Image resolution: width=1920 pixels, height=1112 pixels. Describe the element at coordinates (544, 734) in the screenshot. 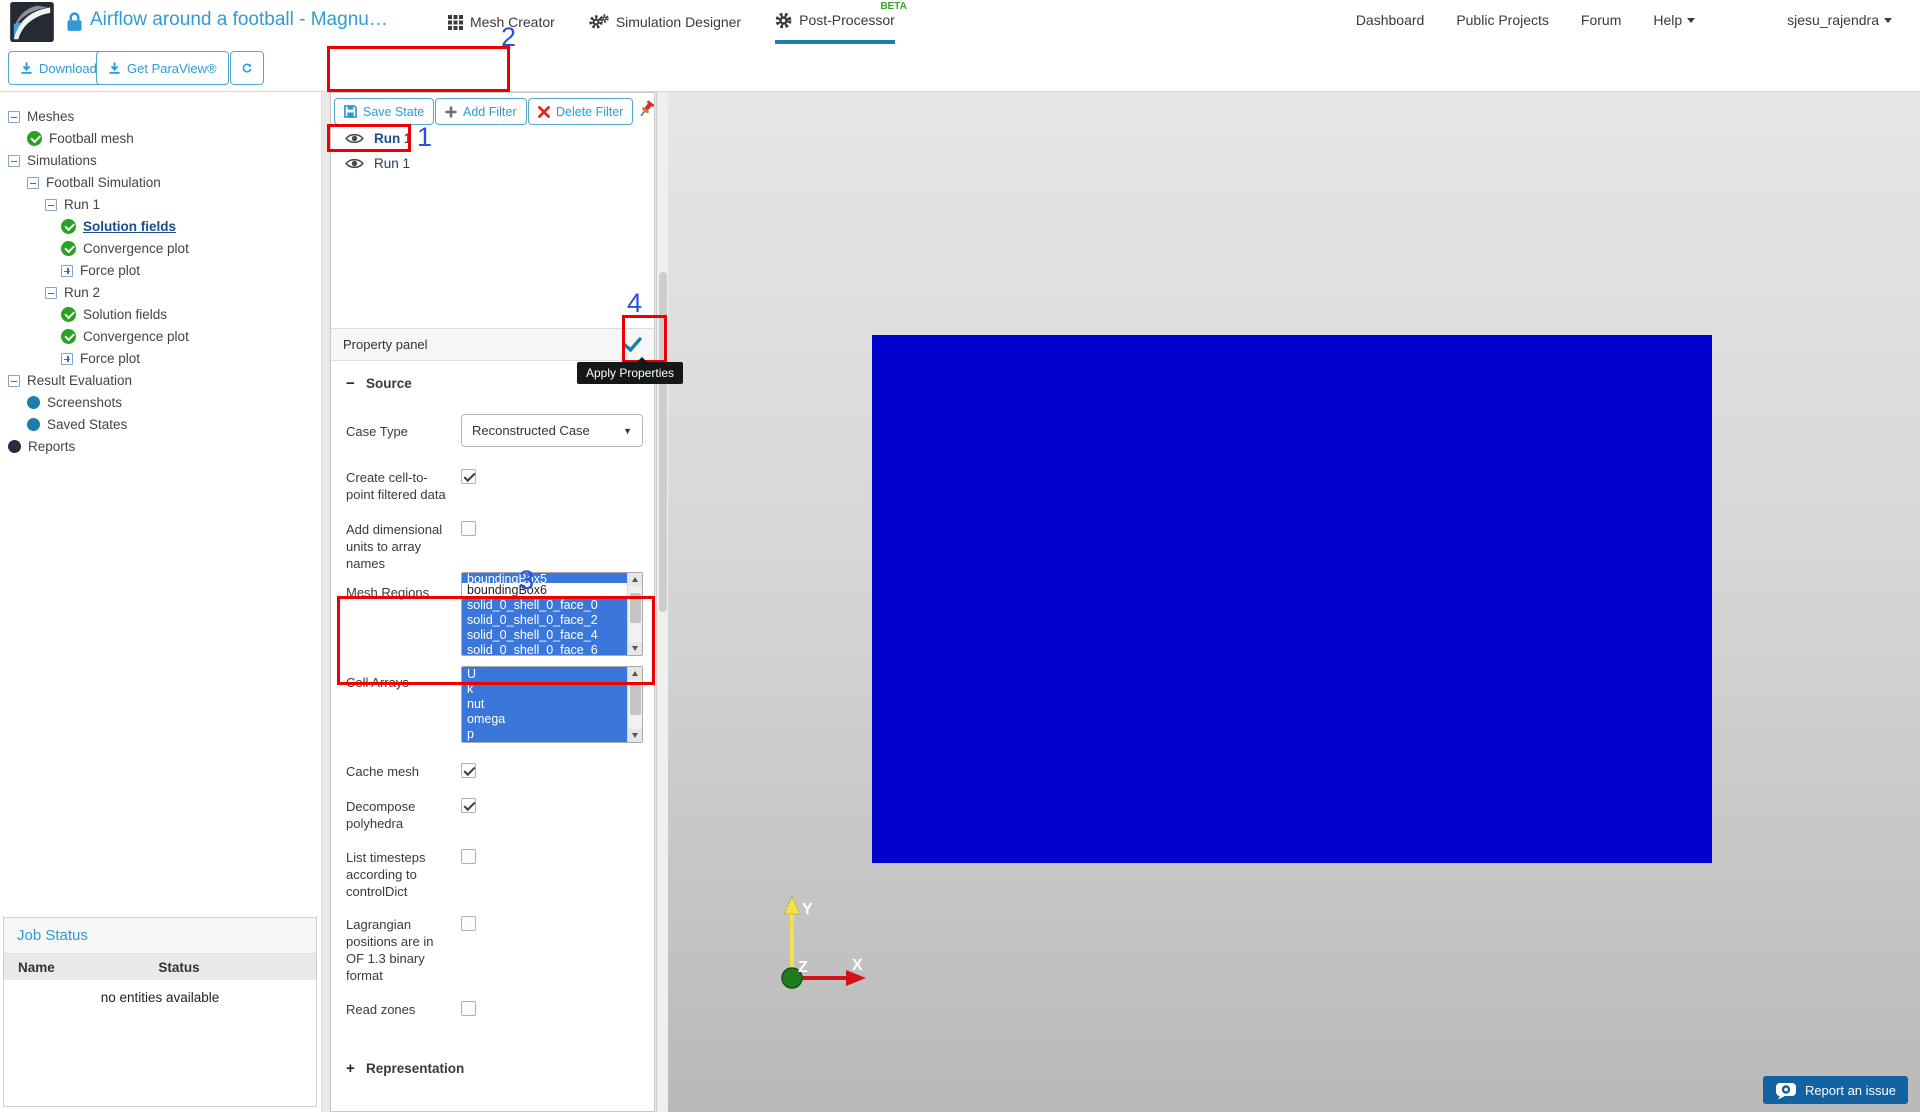

I see `listbox-option: p` at that location.